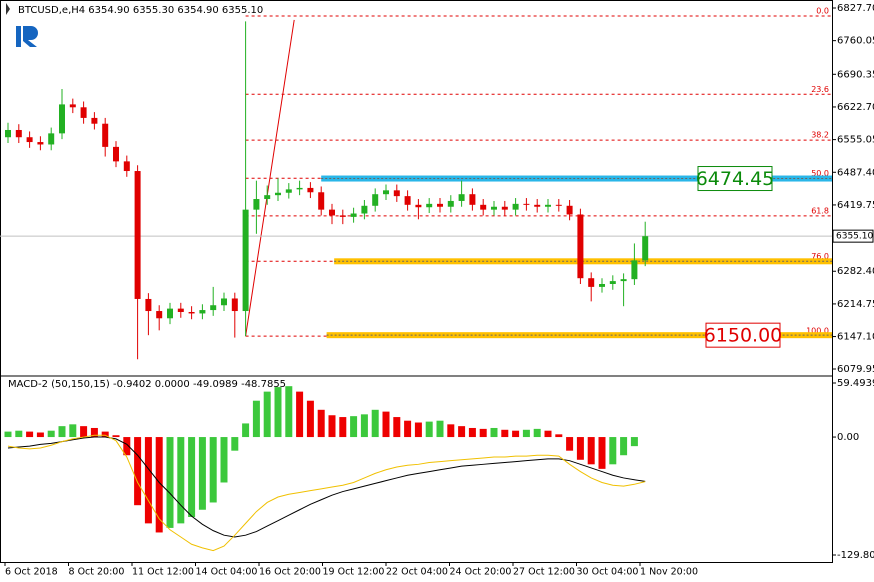 This screenshot has height=582, width=874. What do you see at coordinates (735, 179) in the screenshot?
I see `level-label-box` at bounding box center [735, 179].